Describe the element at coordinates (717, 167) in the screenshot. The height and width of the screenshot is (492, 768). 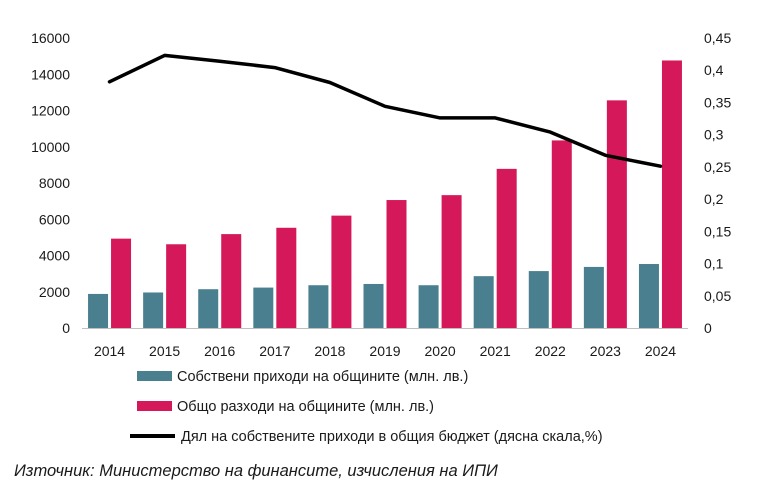
I see `y-right-tick-label: 0,25` at that location.